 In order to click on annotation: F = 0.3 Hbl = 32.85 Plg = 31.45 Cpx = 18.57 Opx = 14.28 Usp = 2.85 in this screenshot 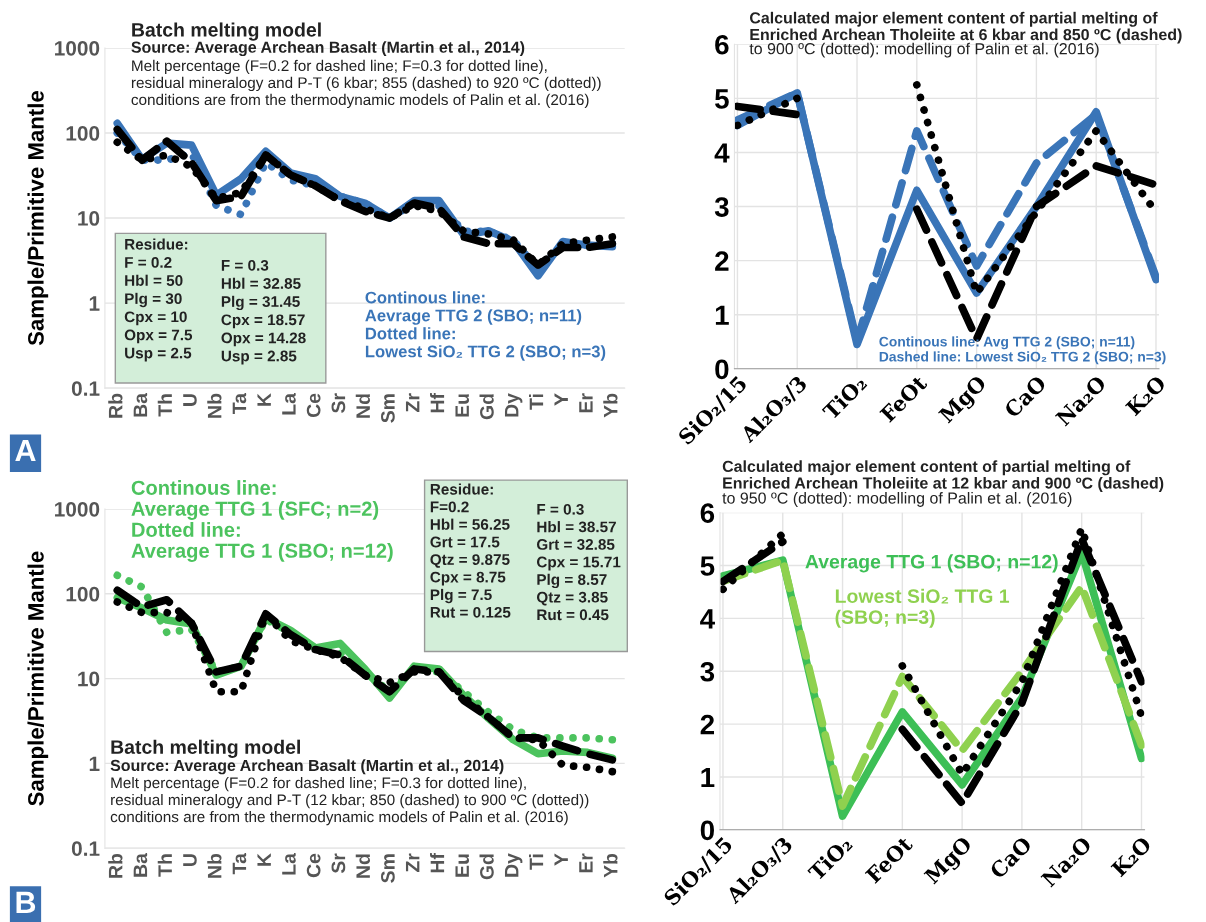, I will do `click(263, 312)`.